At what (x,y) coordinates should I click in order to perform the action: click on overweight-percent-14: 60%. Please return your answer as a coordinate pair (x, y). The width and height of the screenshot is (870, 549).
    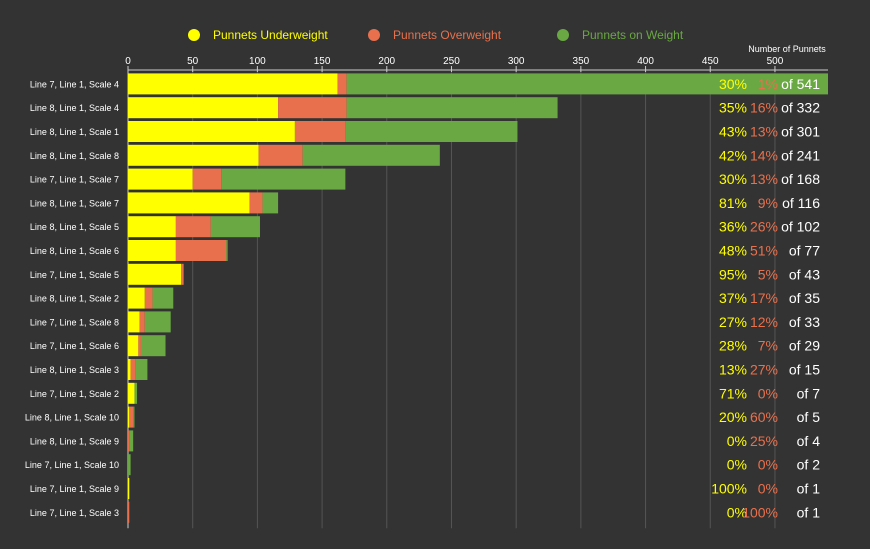
    Looking at the image, I should click on (764, 417).